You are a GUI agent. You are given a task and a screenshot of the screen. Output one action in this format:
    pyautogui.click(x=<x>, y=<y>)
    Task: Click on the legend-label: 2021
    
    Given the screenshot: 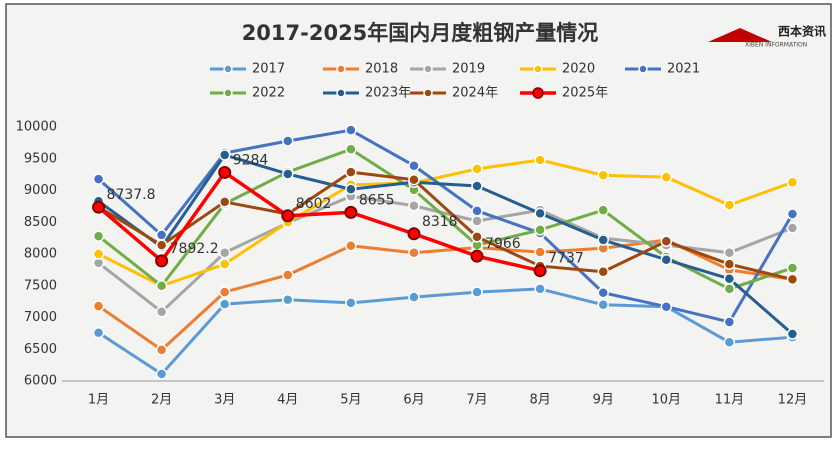 What is the action you would take?
    pyautogui.click(x=683, y=69)
    